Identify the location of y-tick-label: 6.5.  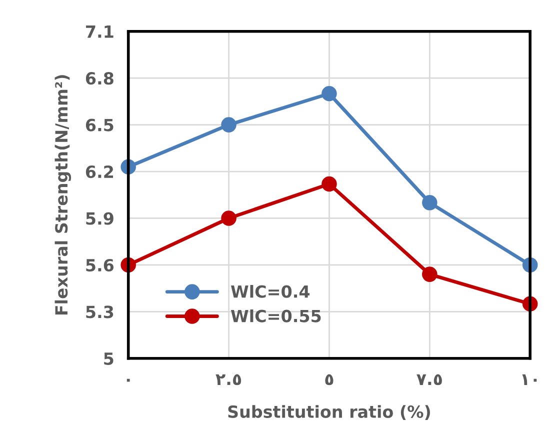
(100, 125).